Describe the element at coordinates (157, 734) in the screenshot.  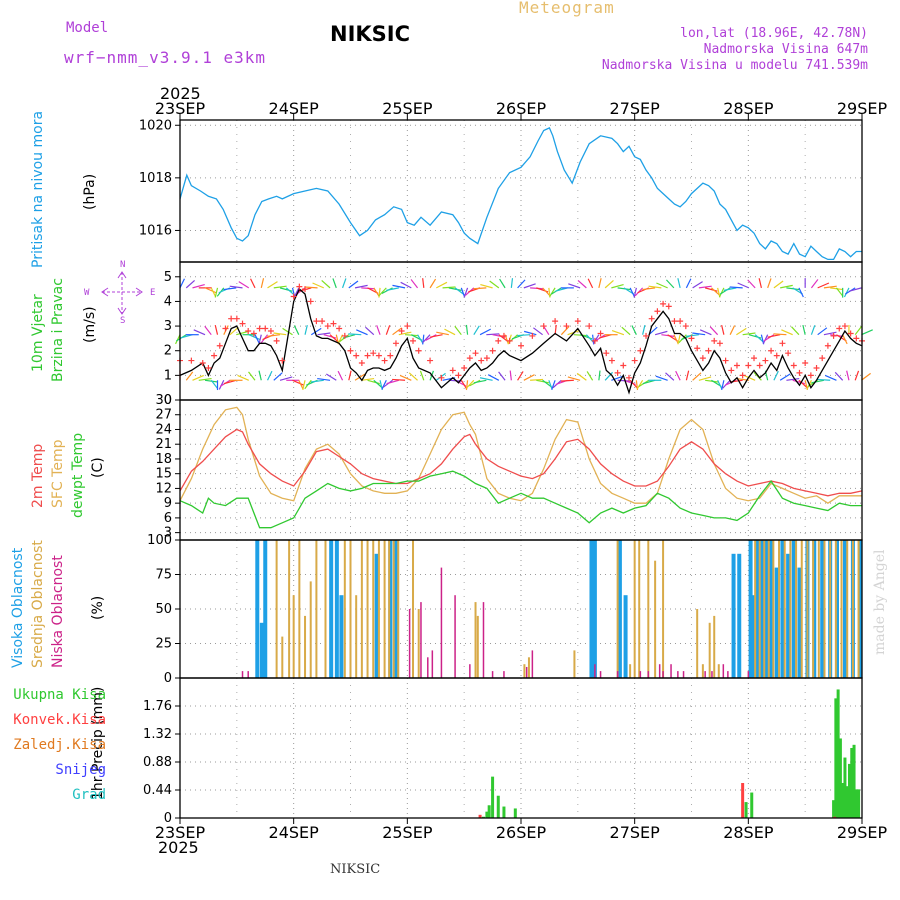
I see `precip-ytick-label: 1.32` at that location.